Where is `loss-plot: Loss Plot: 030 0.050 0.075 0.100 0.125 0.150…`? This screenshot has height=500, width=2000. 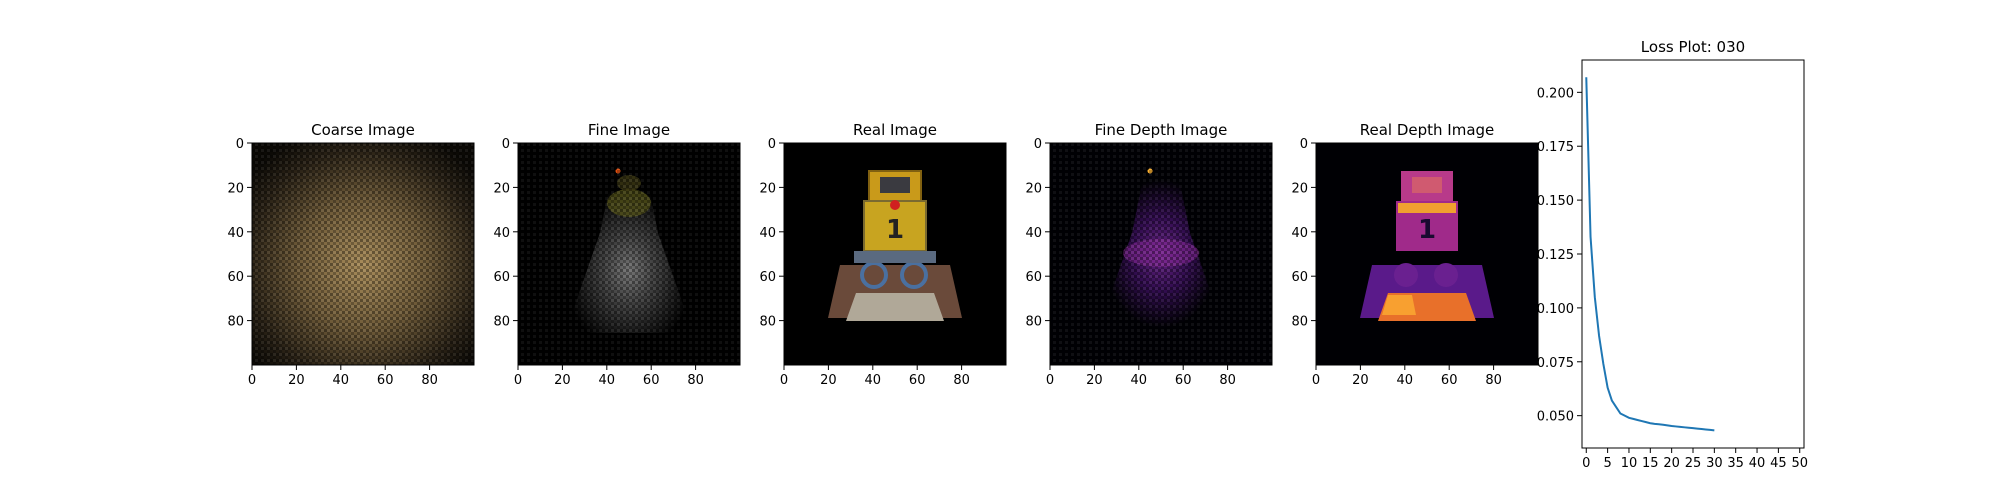 loss-plot: Loss Plot: 030 0.050 0.075 0.100 0.125 0.150… is located at coordinates (1672, 254).